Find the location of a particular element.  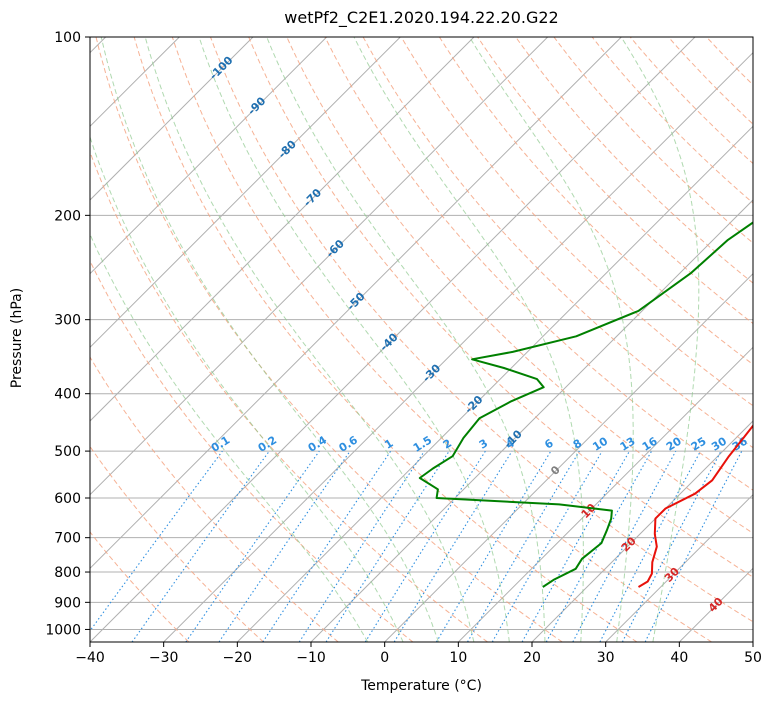

y-tick-label: 300 is located at coordinates (67, 321).